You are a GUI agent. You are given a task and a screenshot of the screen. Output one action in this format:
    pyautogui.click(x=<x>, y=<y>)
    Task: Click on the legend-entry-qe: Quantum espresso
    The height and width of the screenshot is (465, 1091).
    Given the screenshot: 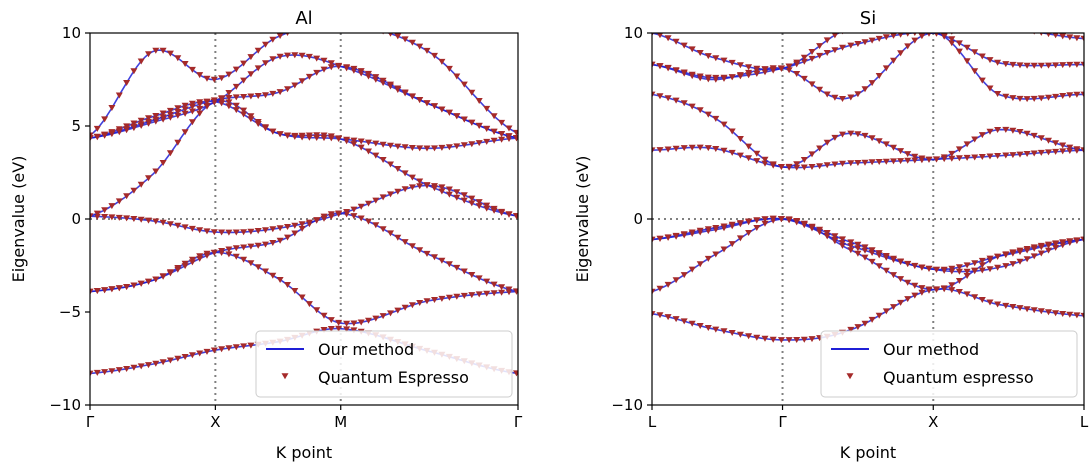 What is the action you would take?
    pyautogui.click(x=958, y=377)
    